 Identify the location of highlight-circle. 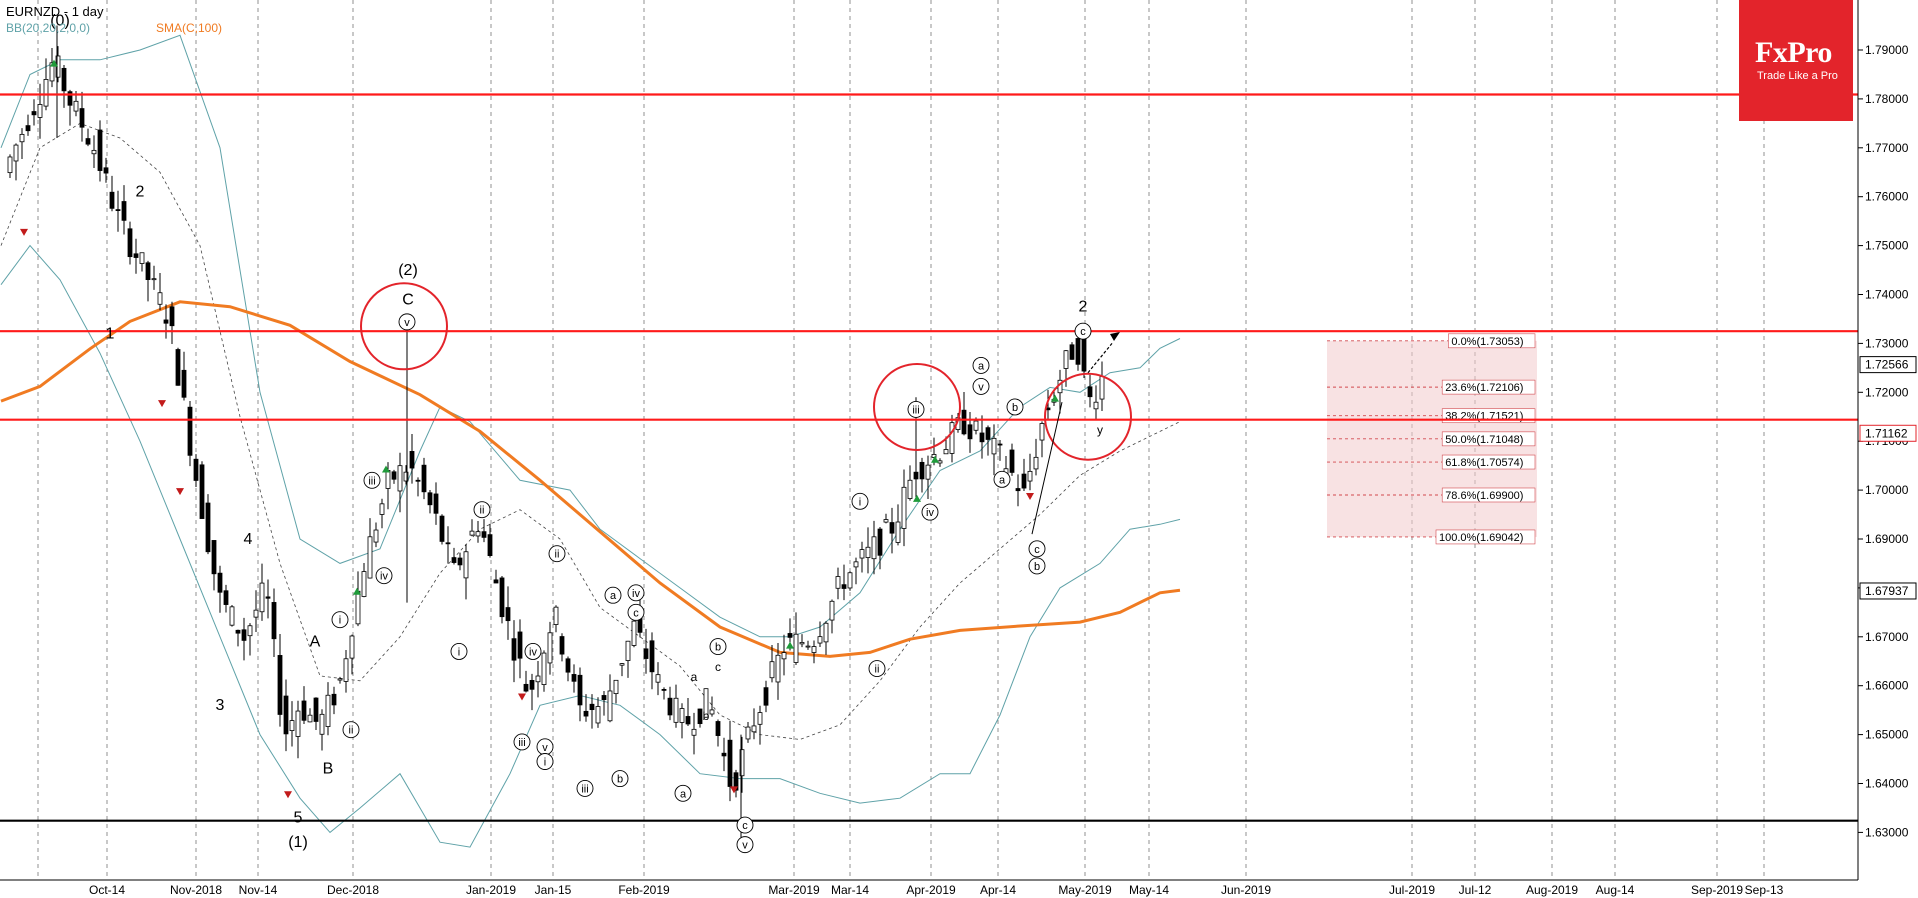
(1088, 416).